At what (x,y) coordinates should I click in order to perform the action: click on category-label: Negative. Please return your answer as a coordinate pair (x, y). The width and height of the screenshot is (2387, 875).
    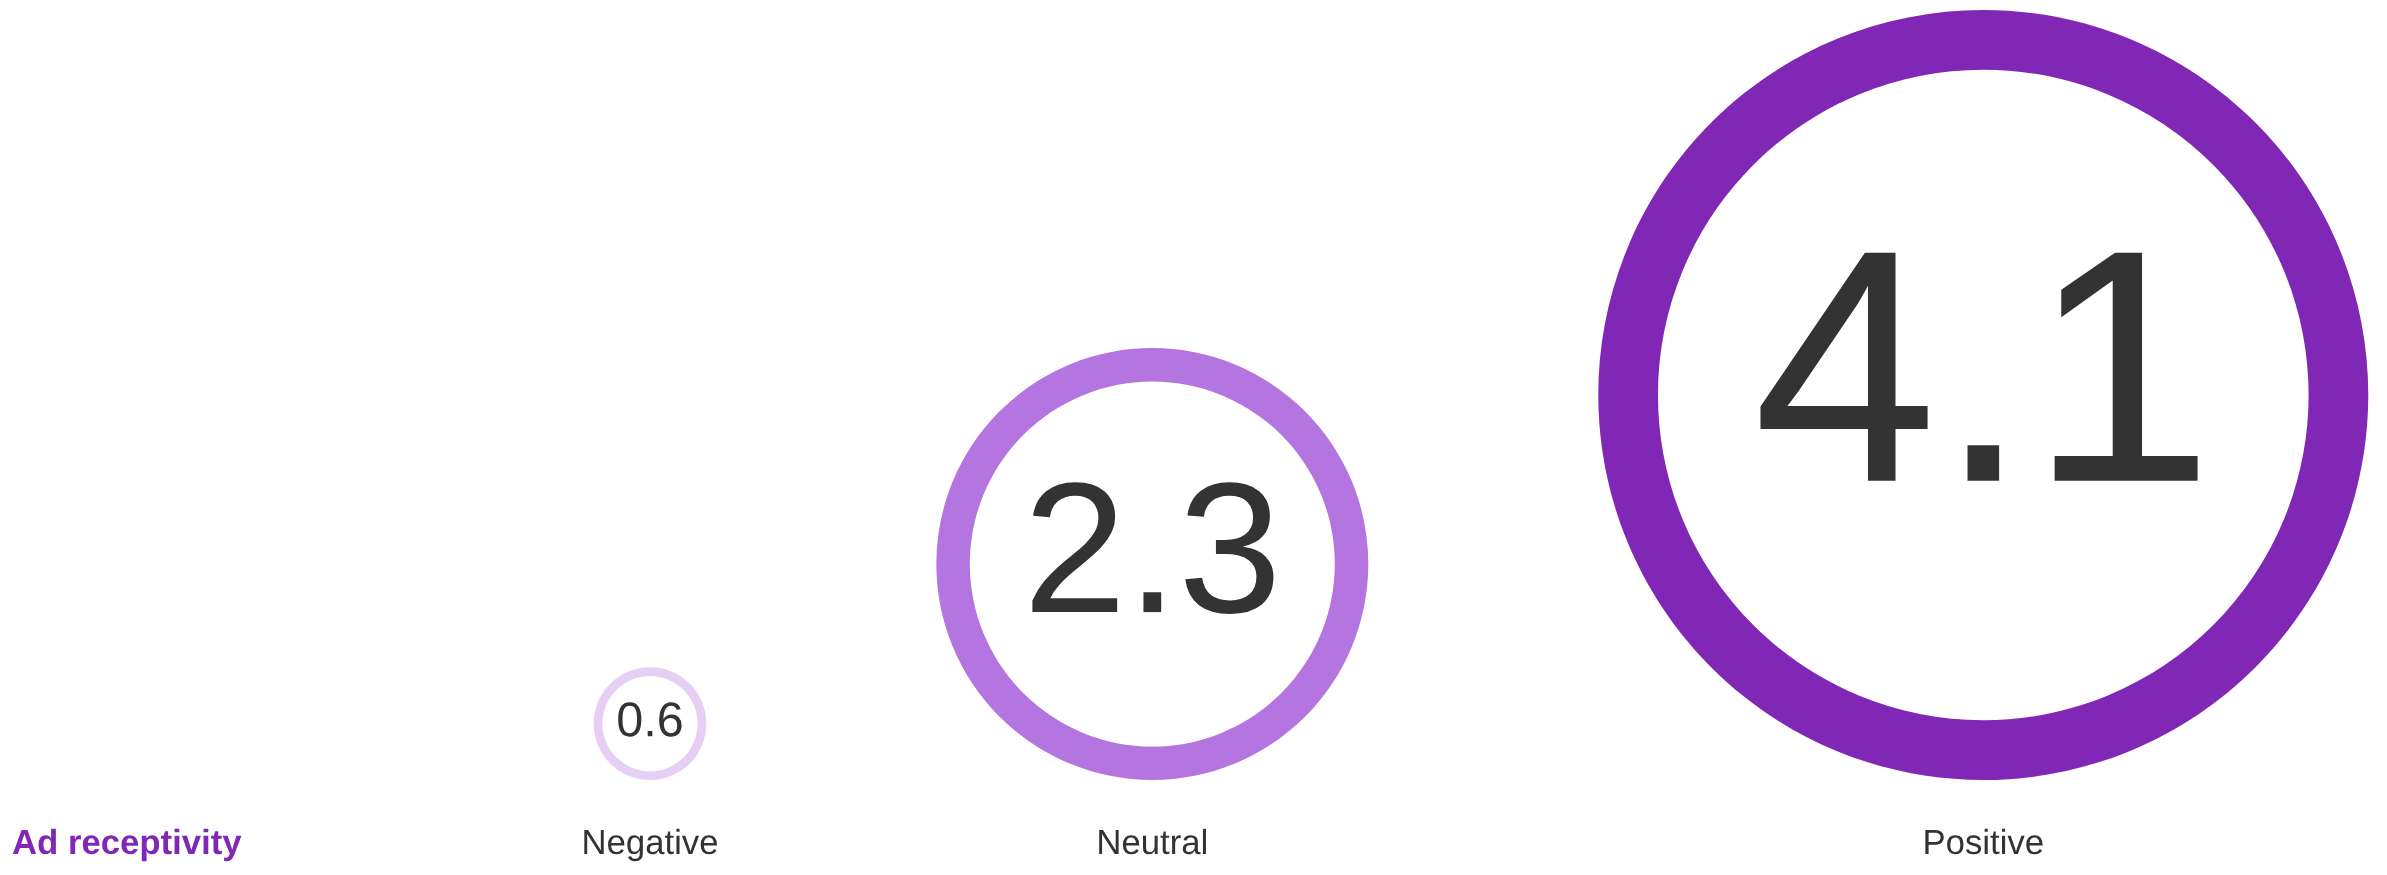
    Looking at the image, I should click on (650, 845).